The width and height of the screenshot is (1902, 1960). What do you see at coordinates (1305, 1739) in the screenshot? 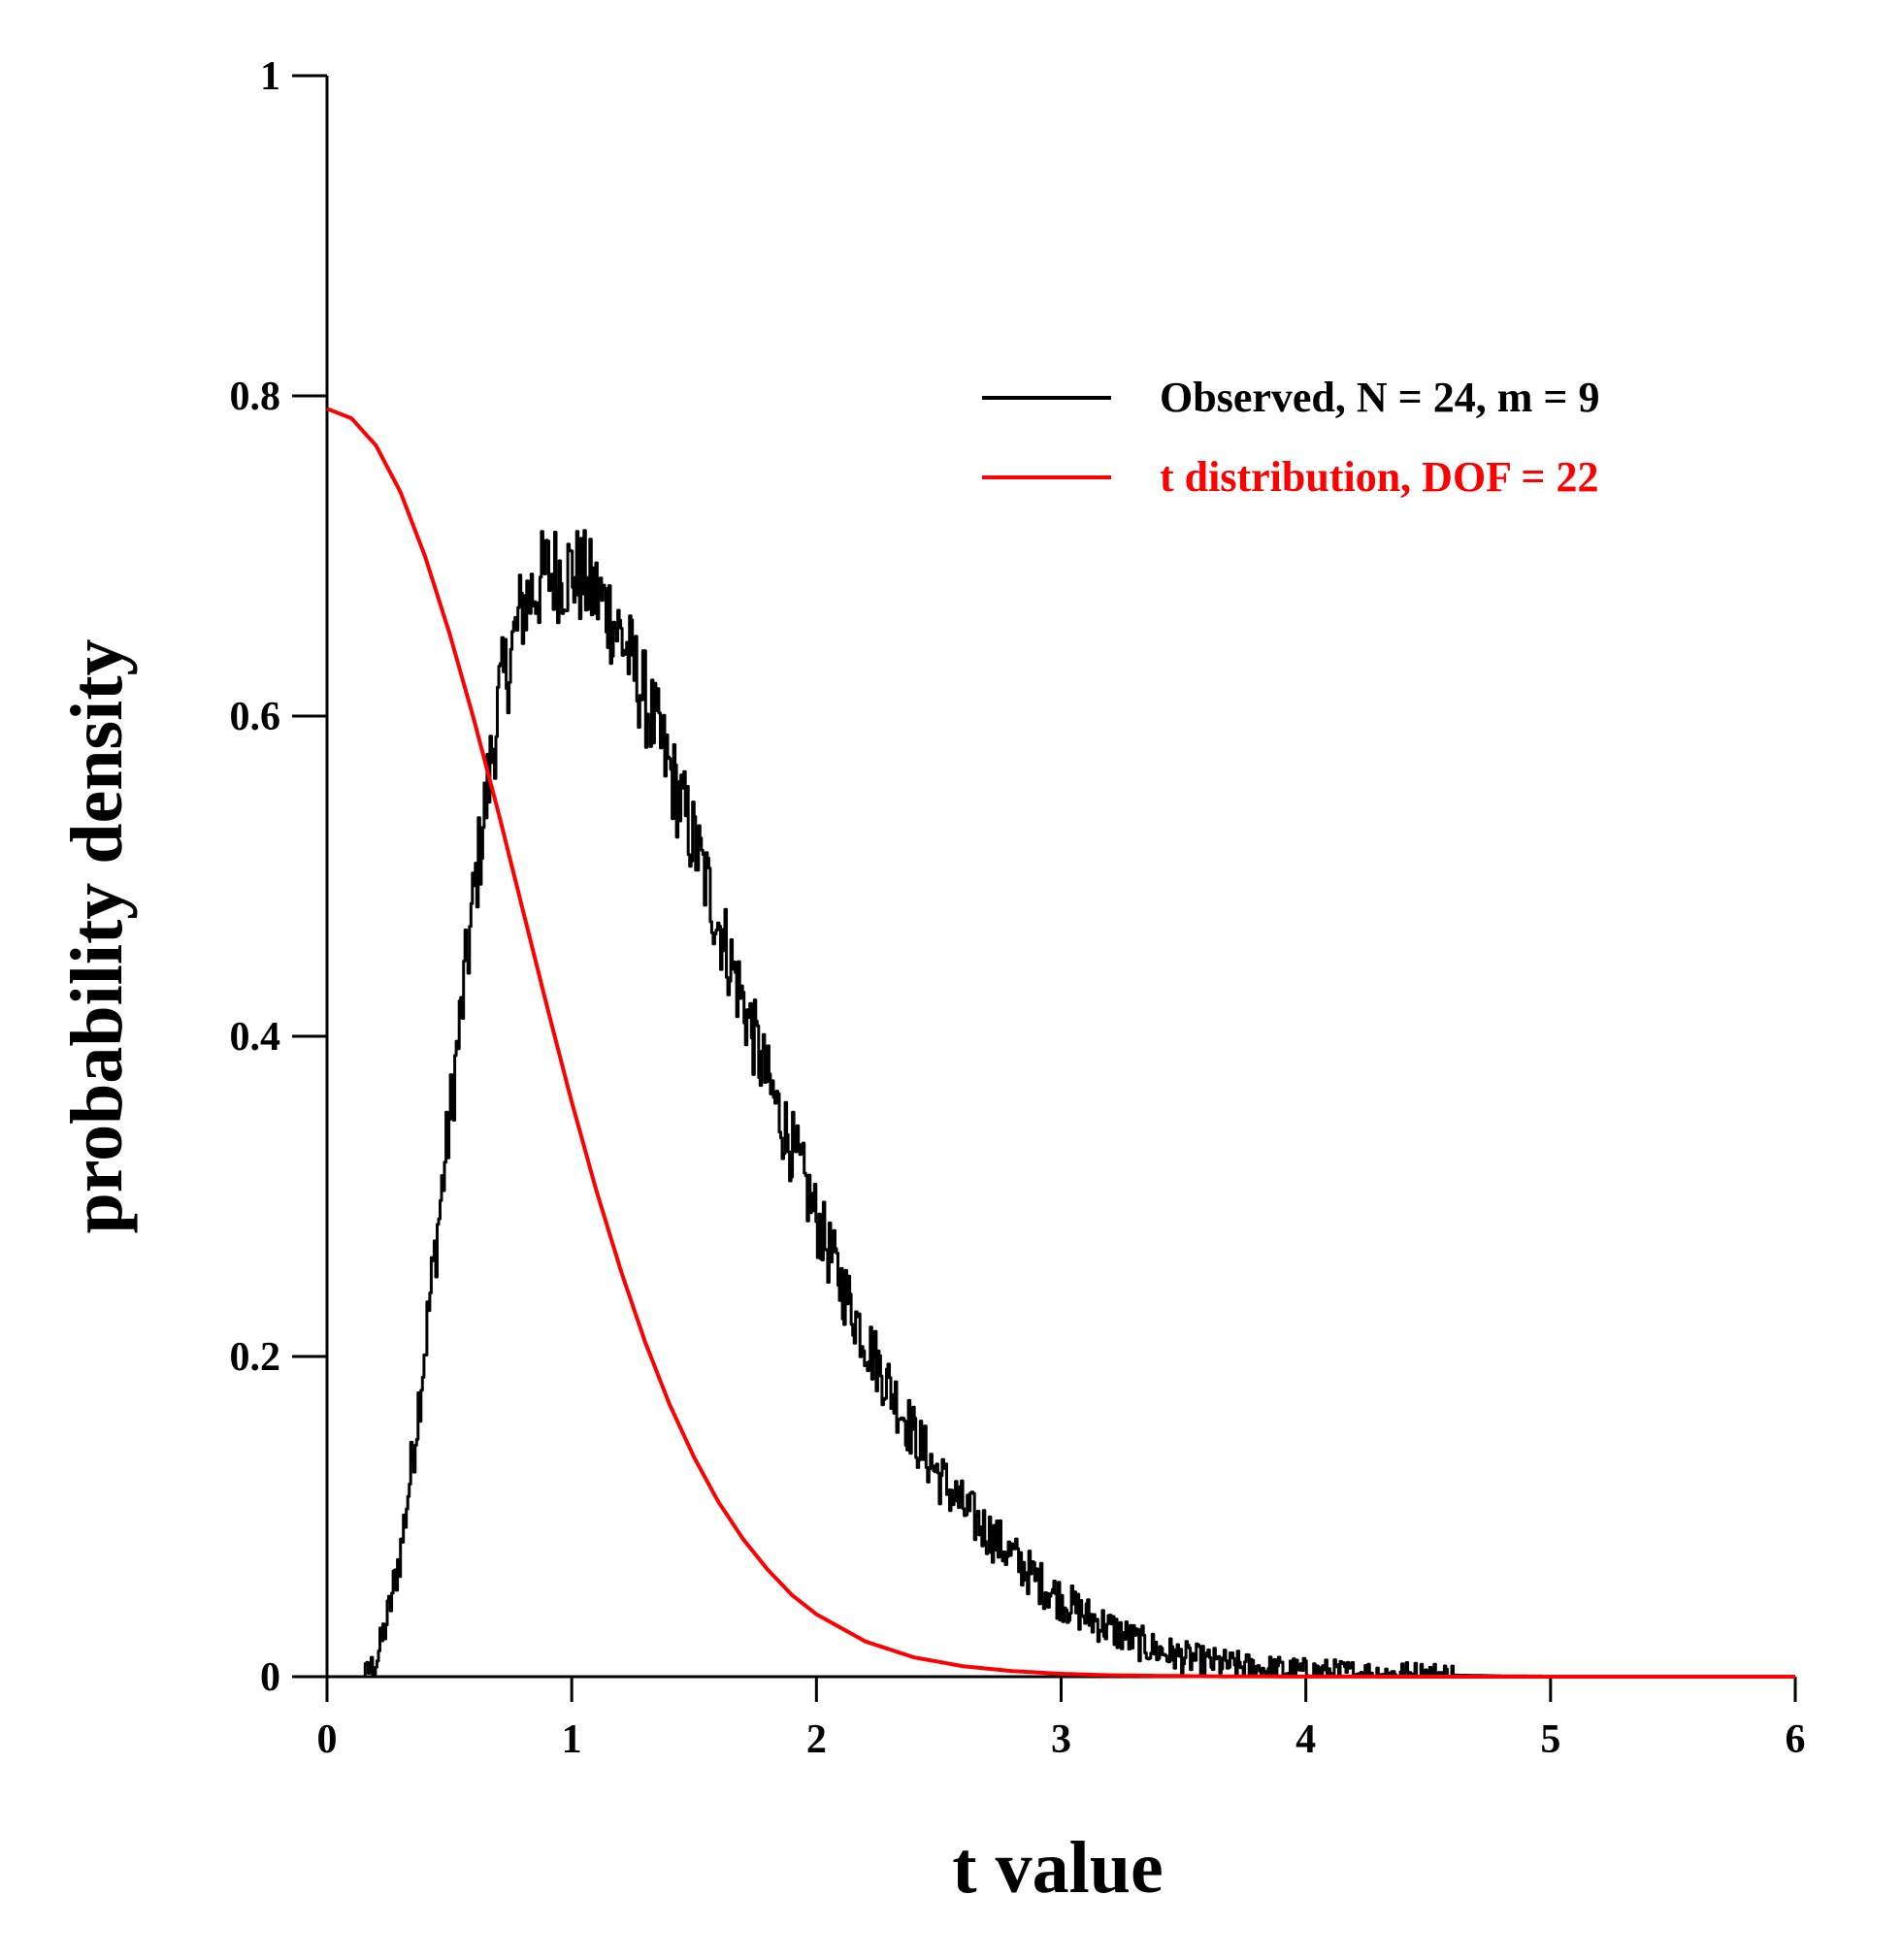
I see `x-tick-label: 4` at bounding box center [1305, 1739].